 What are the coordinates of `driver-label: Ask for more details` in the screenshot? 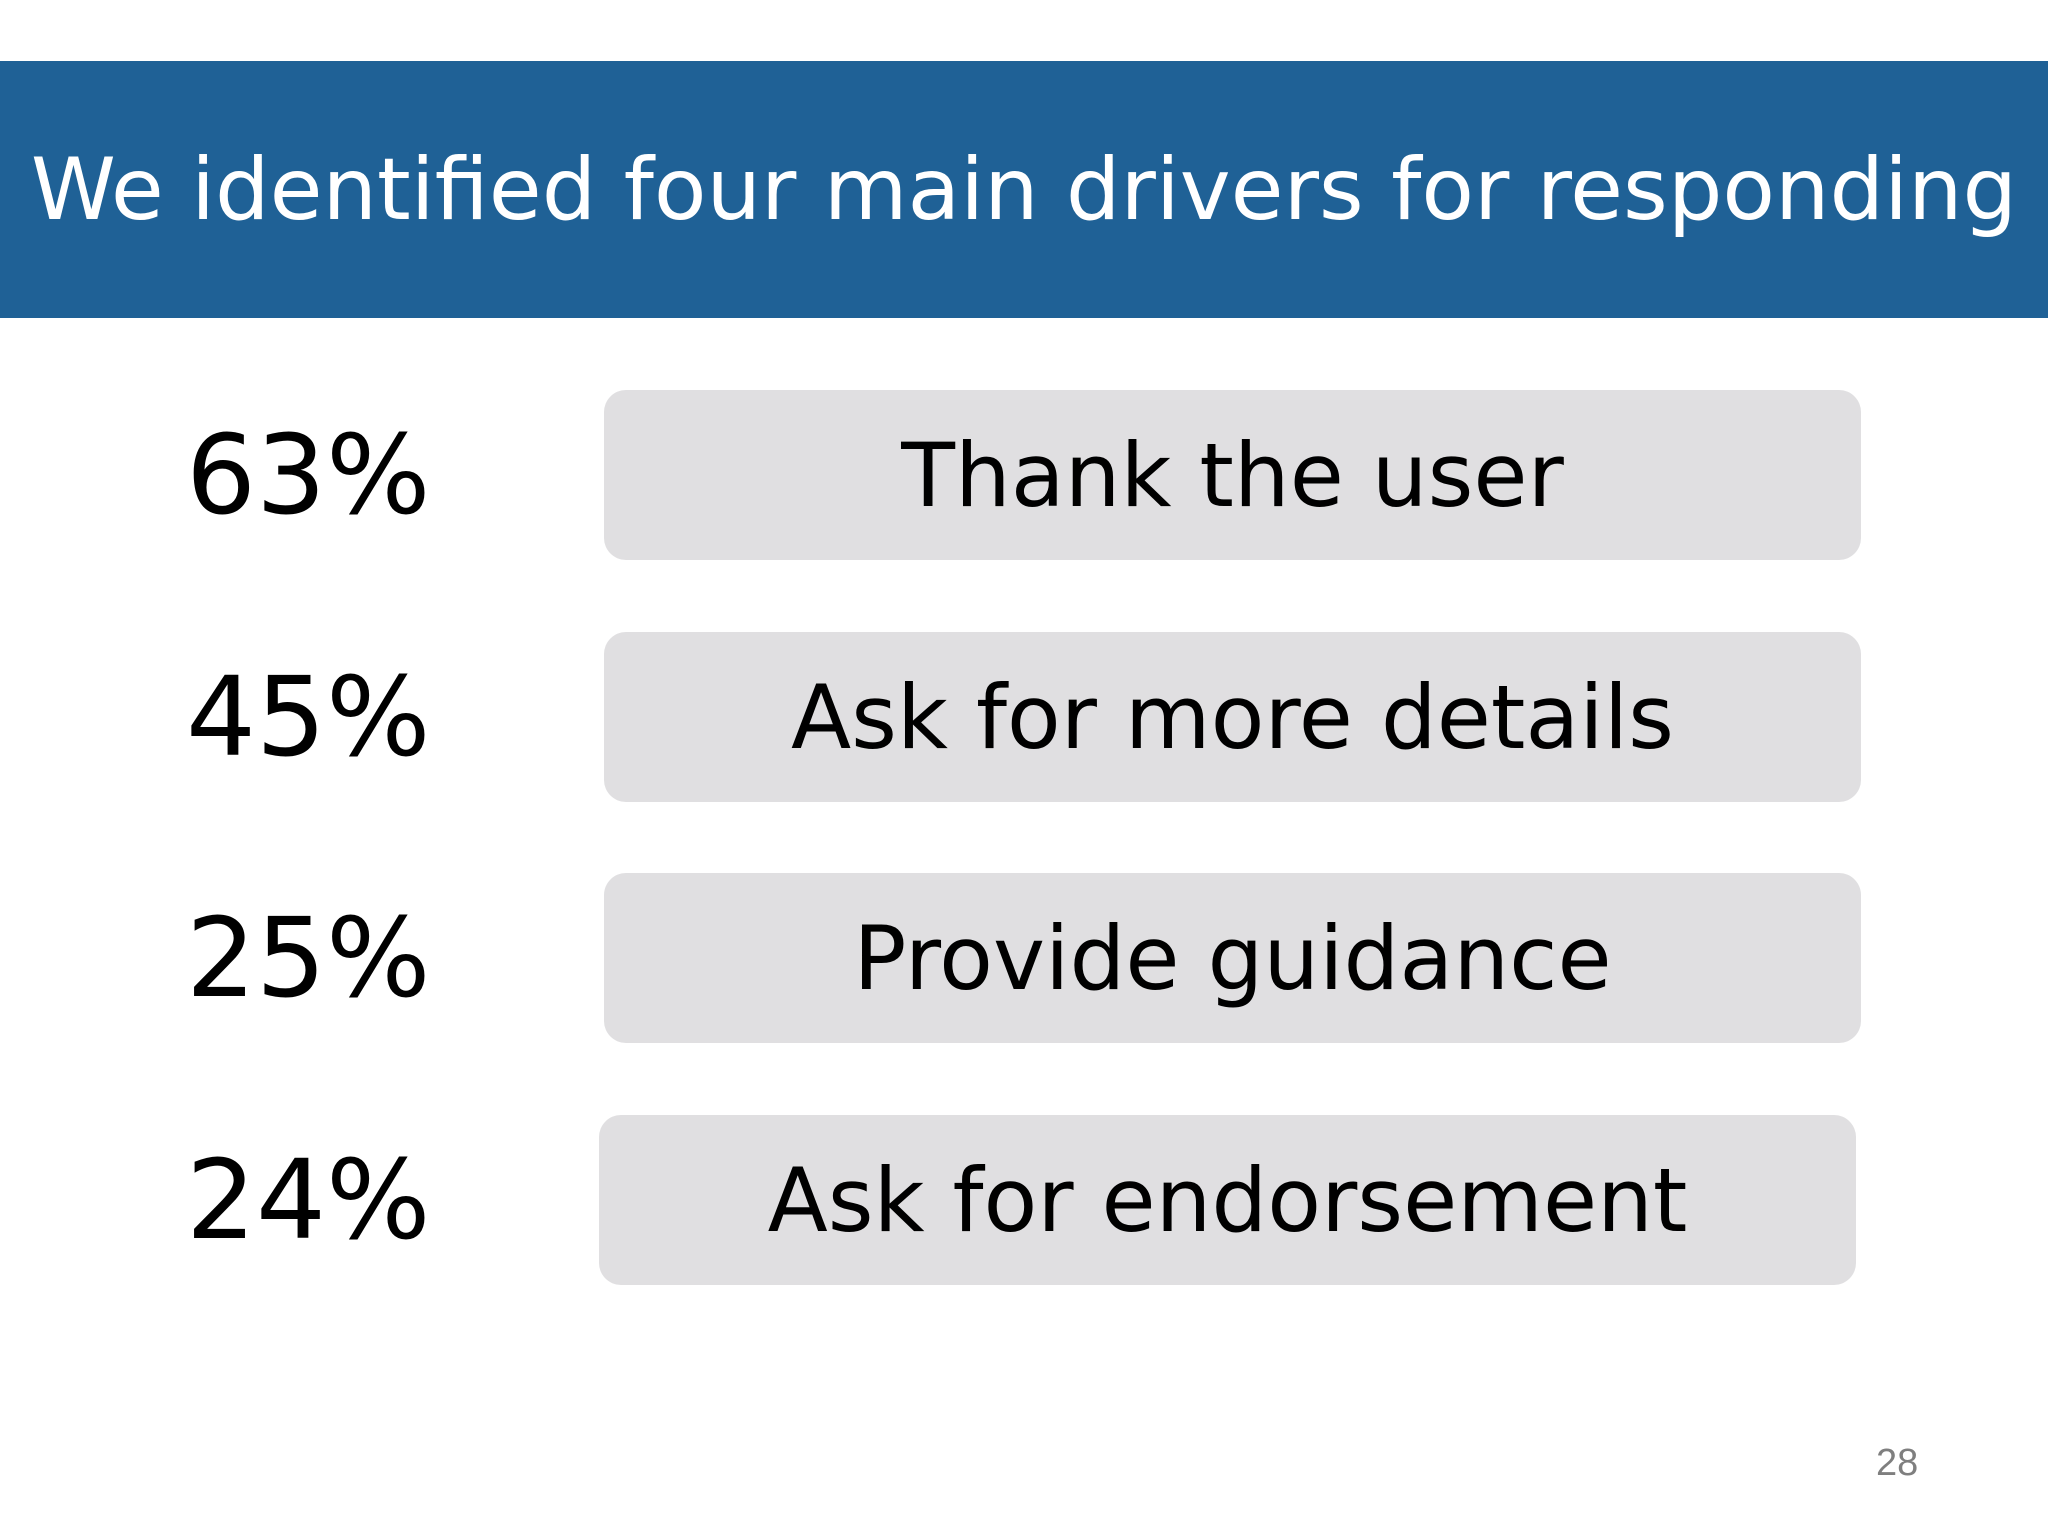 It's located at (1232, 717).